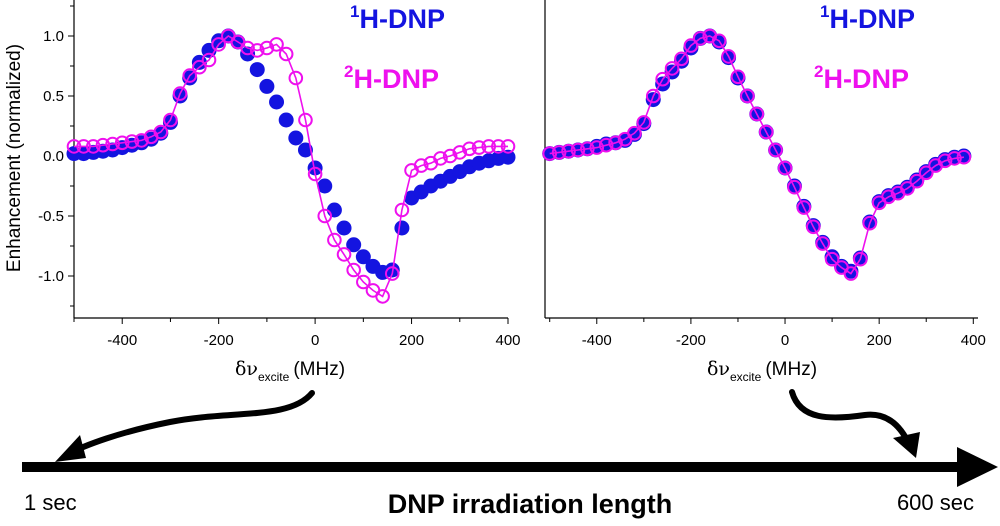  What do you see at coordinates (319, 369) in the screenshot?
I see `left-x-unit: (MHz)` at bounding box center [319, 369].